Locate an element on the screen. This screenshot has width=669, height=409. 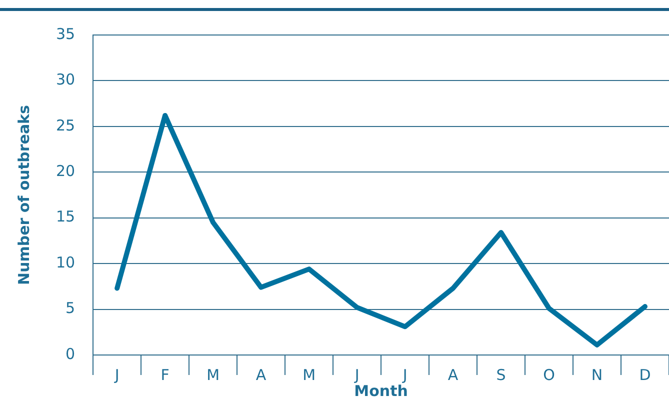
x-tick-label: S is located at coordinates (501, 375).